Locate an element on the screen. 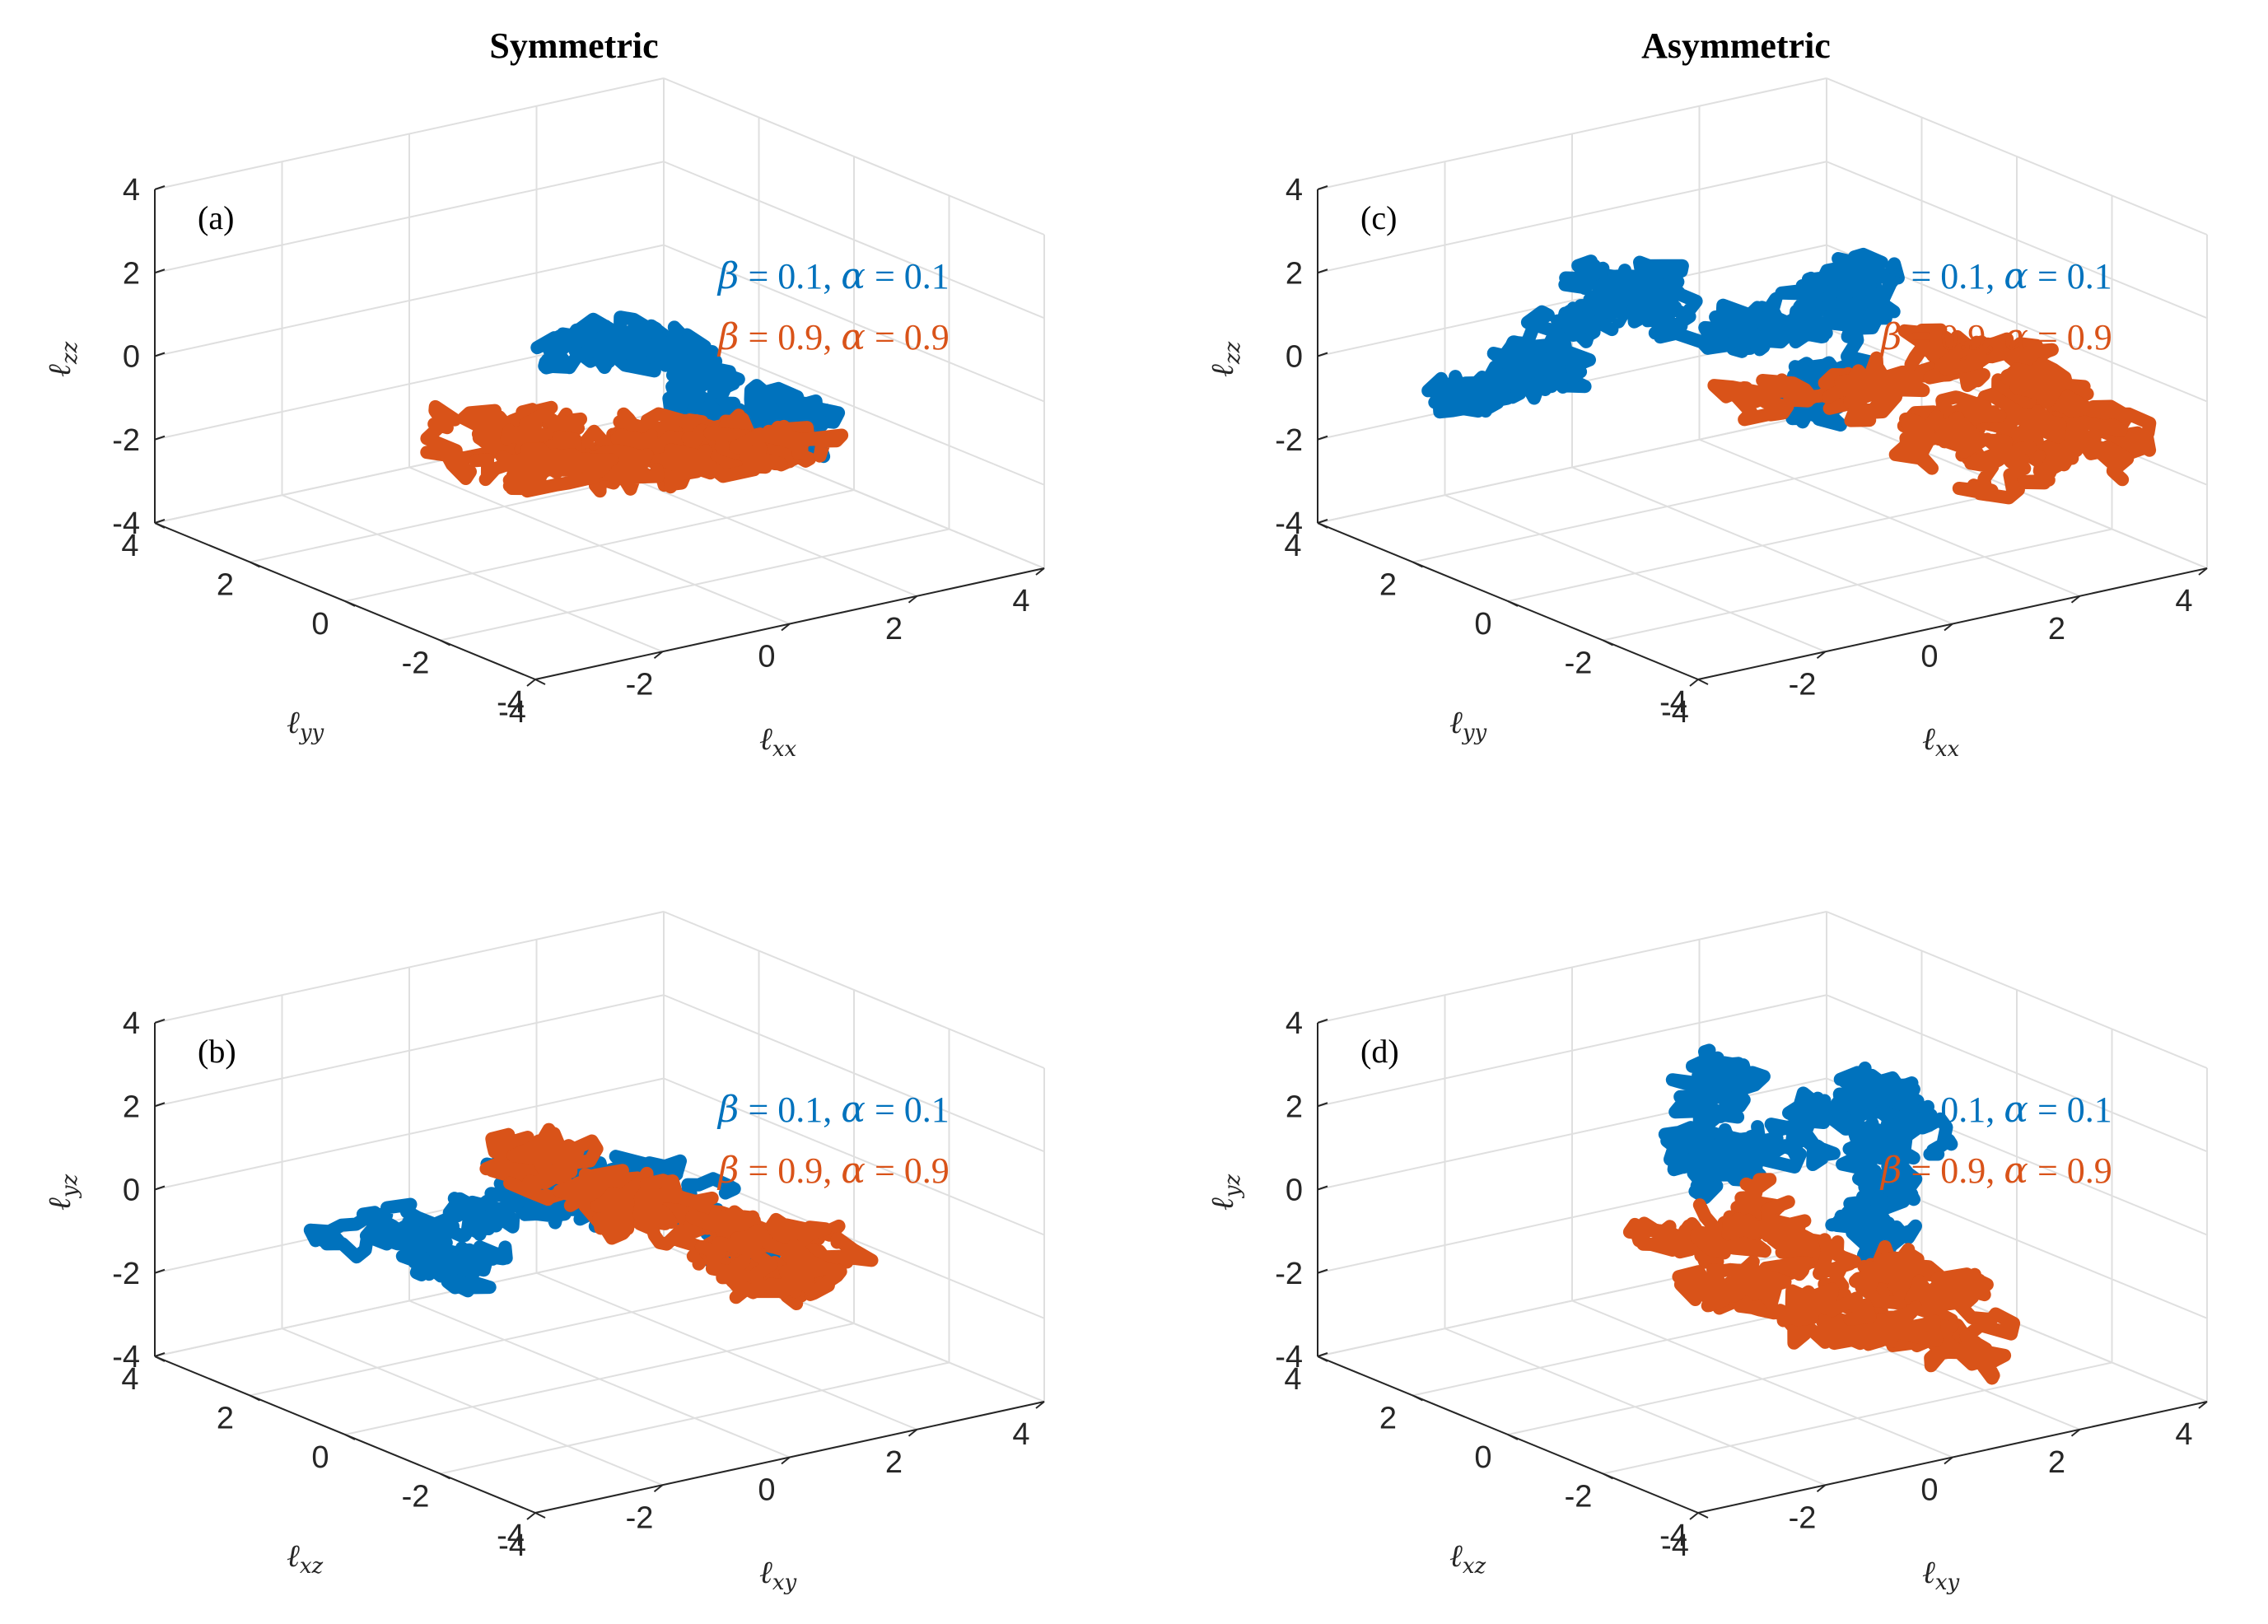 The width and height of the screenshot is (2268, 1624). z-tick-label: -4 is located at coordinates (1289, 1357).